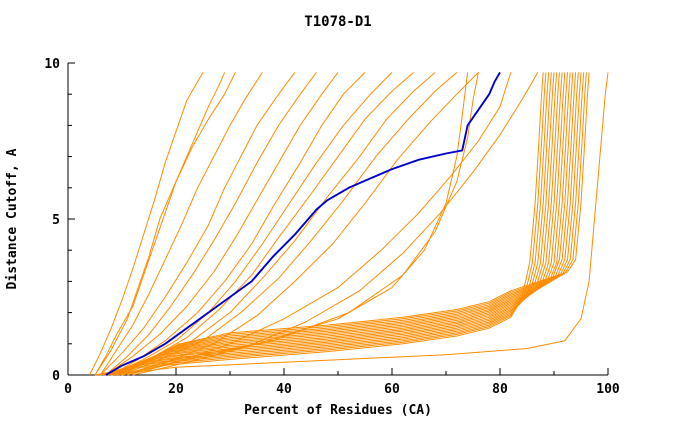  What do you see at coordinates (392, 389) in the screenshot?
I see `x-tick-label: 60` at bounding box center [392, 389].